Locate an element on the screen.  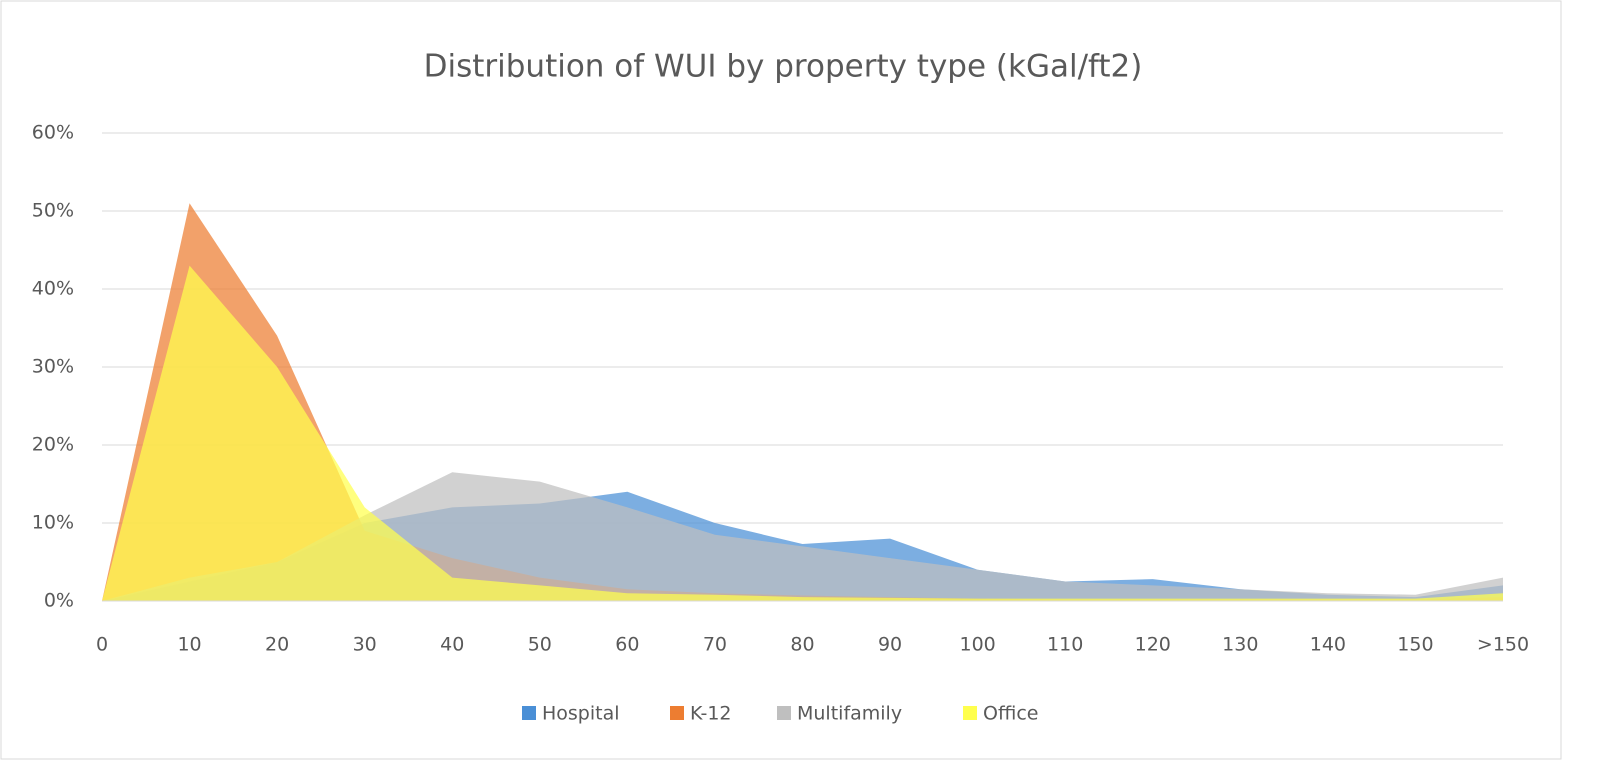
y-tick-label: 60% is located at coordinates (53, 133).